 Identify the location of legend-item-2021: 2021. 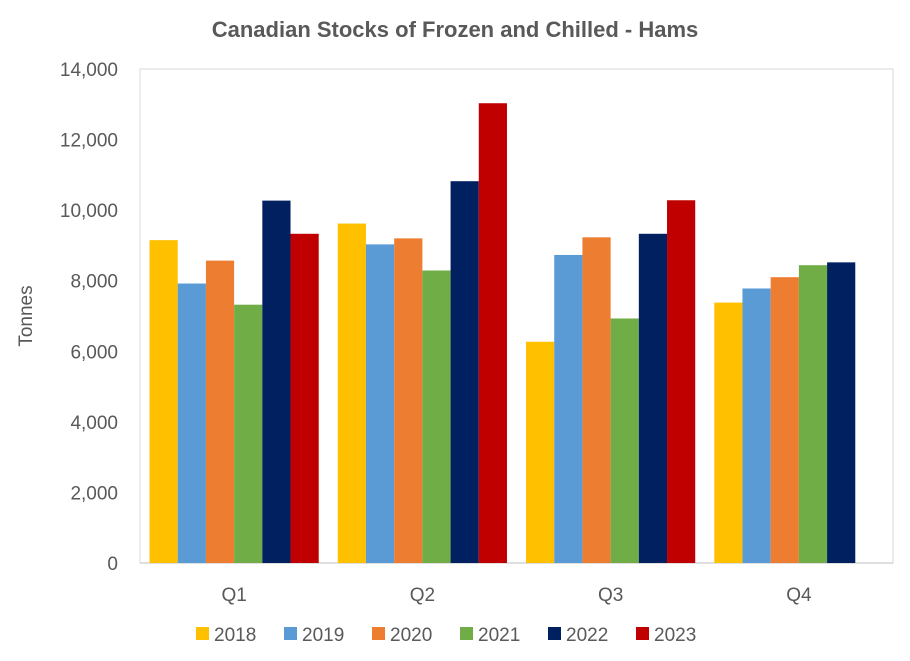
(490, 635).